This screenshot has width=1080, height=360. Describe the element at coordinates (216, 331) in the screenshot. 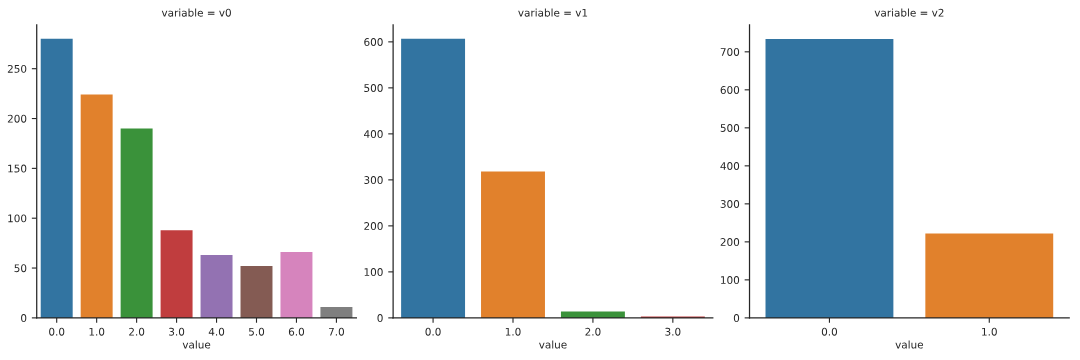

I see `x-tick-label: 4.0` at that location.